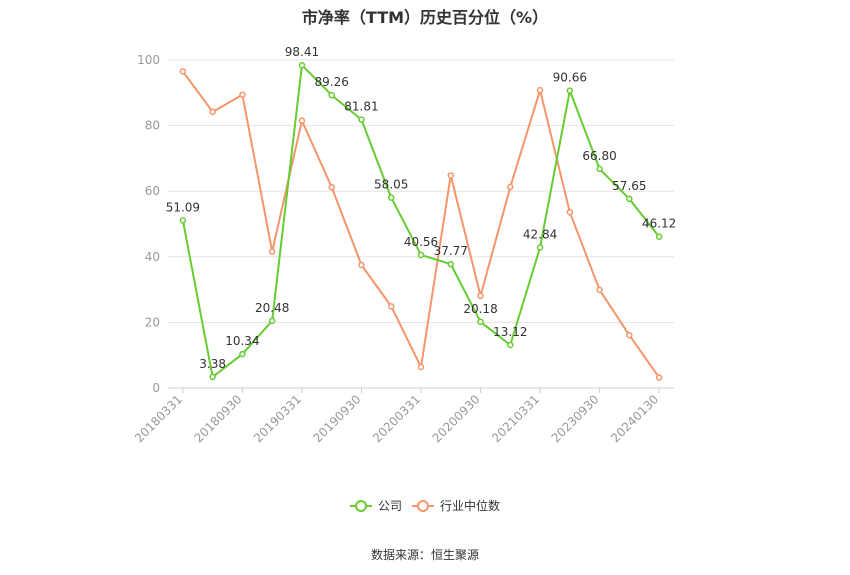  I want to click on company-legend-marker, so click(361, 506).